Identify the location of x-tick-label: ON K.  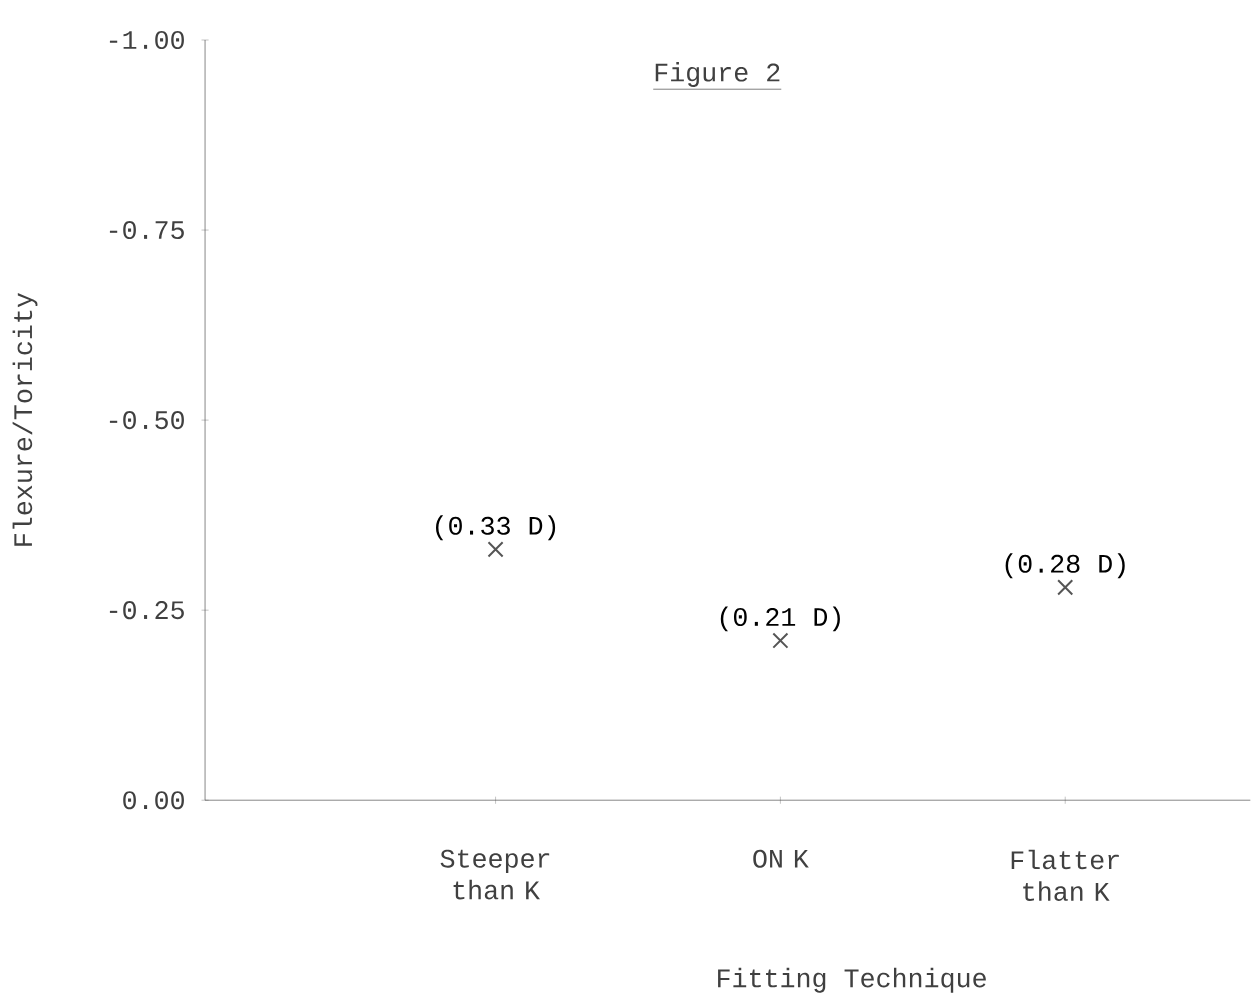
(781, 858).